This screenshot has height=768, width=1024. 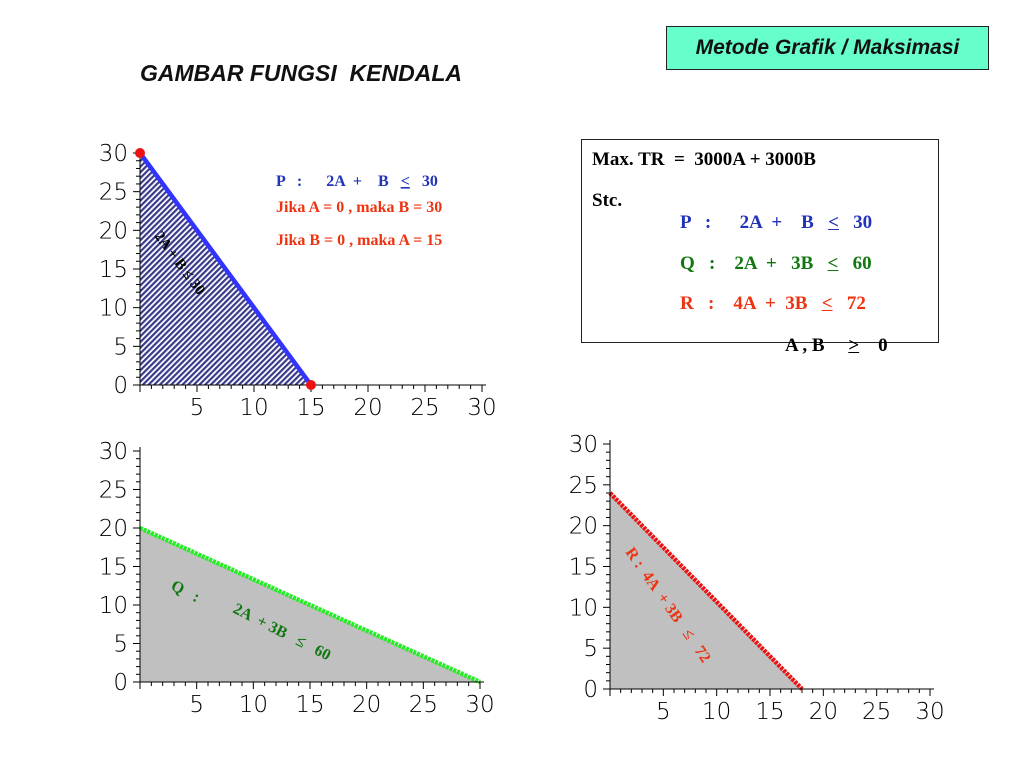 I want to click on p-x-tick-label: 25, so click(x=424, y=408).